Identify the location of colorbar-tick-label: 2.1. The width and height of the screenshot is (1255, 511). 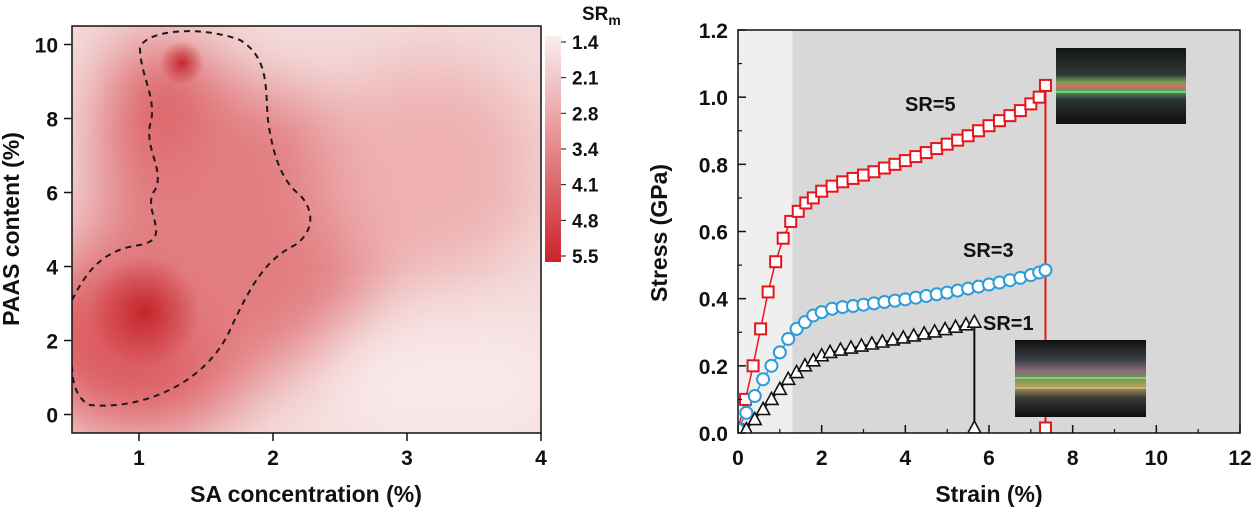
(585, 79).